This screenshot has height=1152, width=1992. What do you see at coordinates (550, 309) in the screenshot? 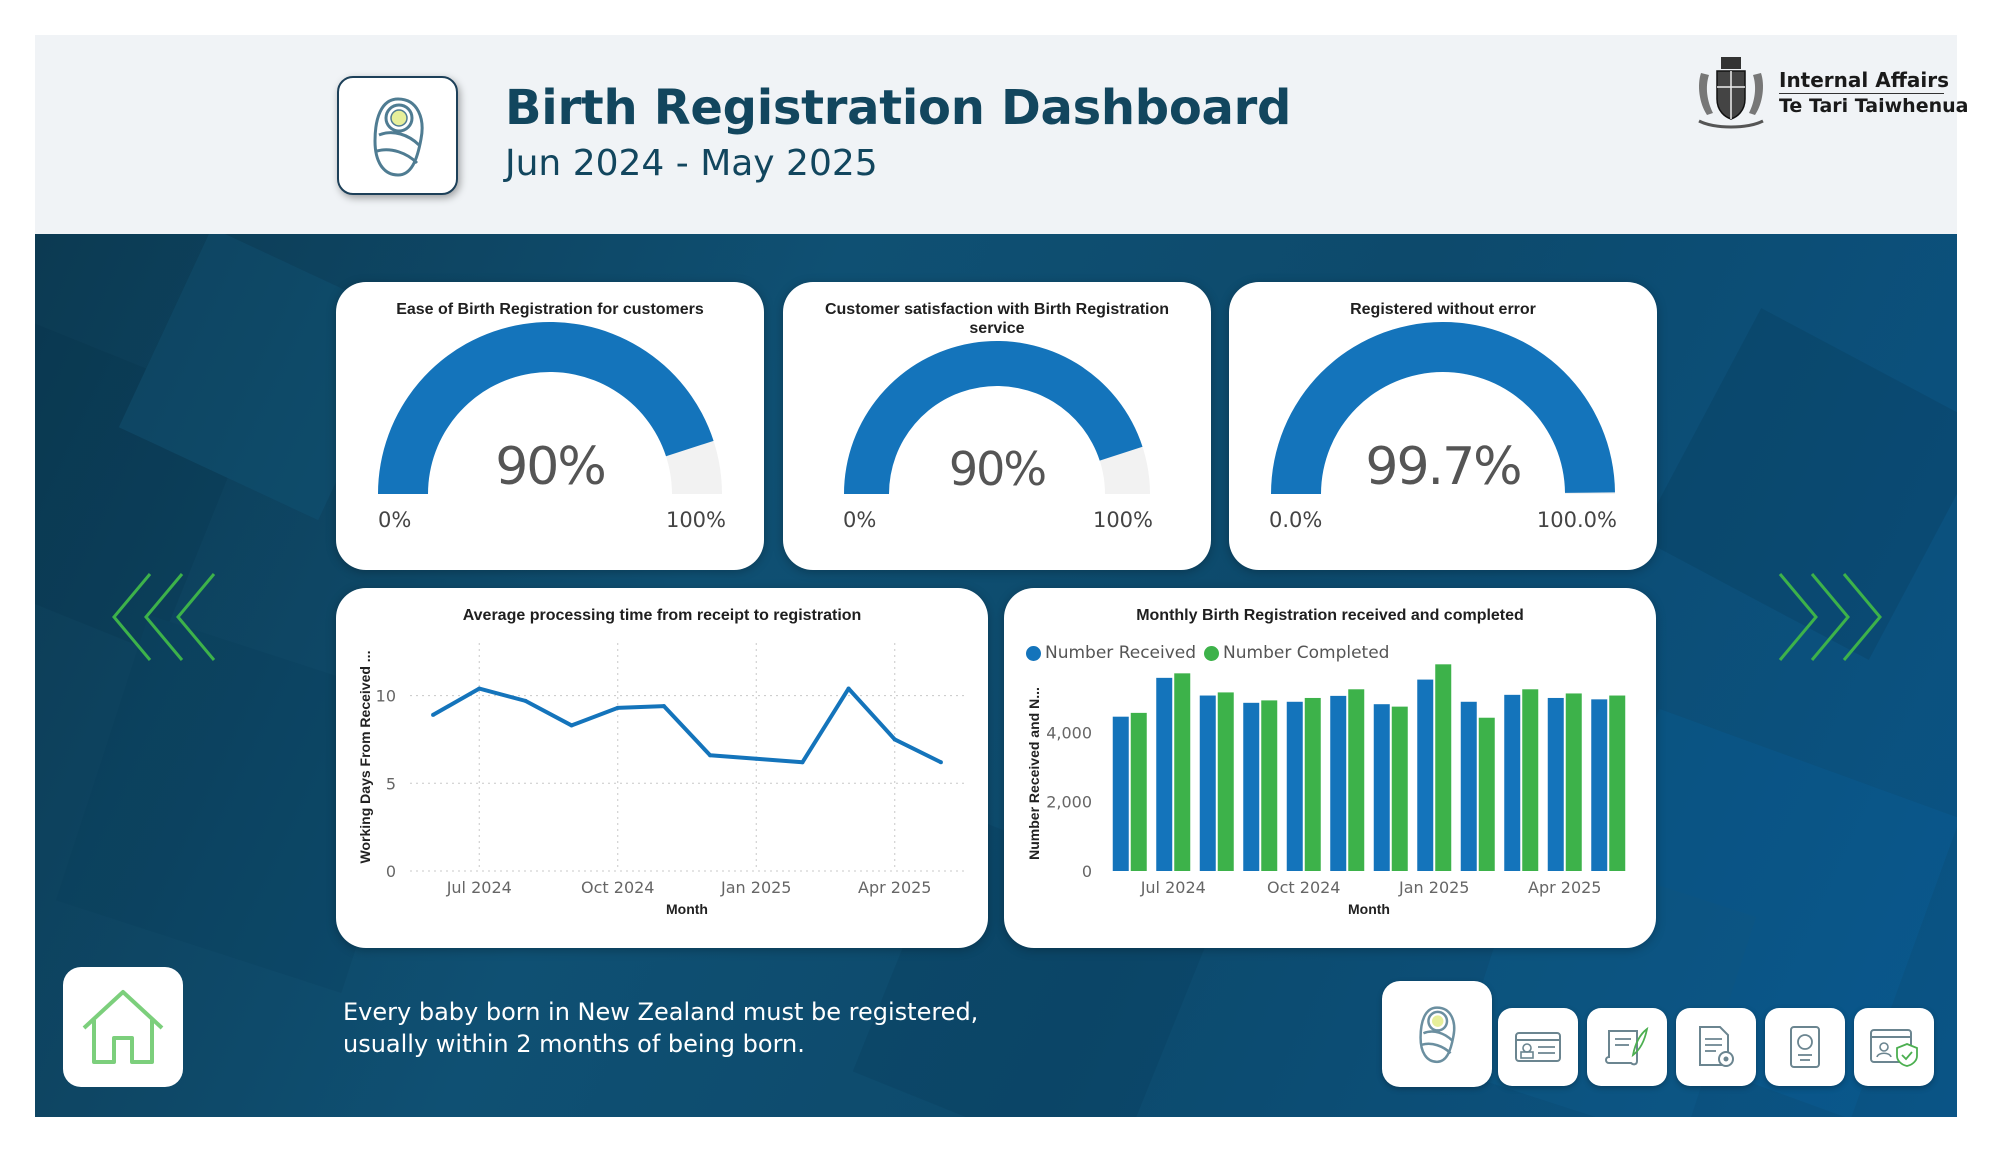
I see `gauge-title: Ease of Birth Registration for customers` at bounding box center [550, 309].